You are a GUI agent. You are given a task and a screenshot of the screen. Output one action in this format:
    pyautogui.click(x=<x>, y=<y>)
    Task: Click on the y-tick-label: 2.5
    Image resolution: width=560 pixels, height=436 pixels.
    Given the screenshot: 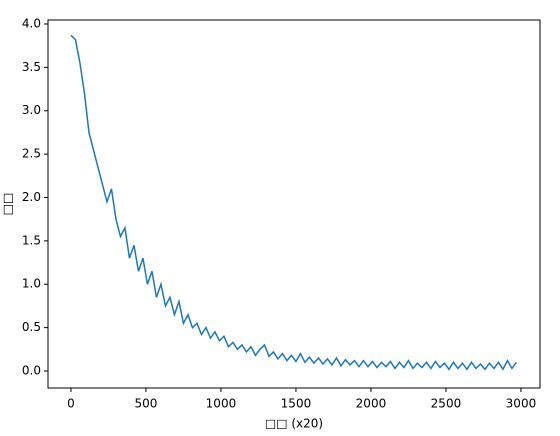 What is the action you would take?
    pyautogui.click(x=31, y=154)
    